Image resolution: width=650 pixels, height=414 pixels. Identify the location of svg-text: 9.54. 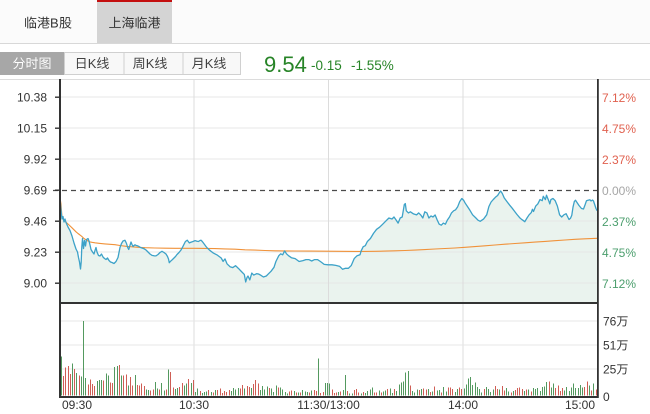
(285, 64).